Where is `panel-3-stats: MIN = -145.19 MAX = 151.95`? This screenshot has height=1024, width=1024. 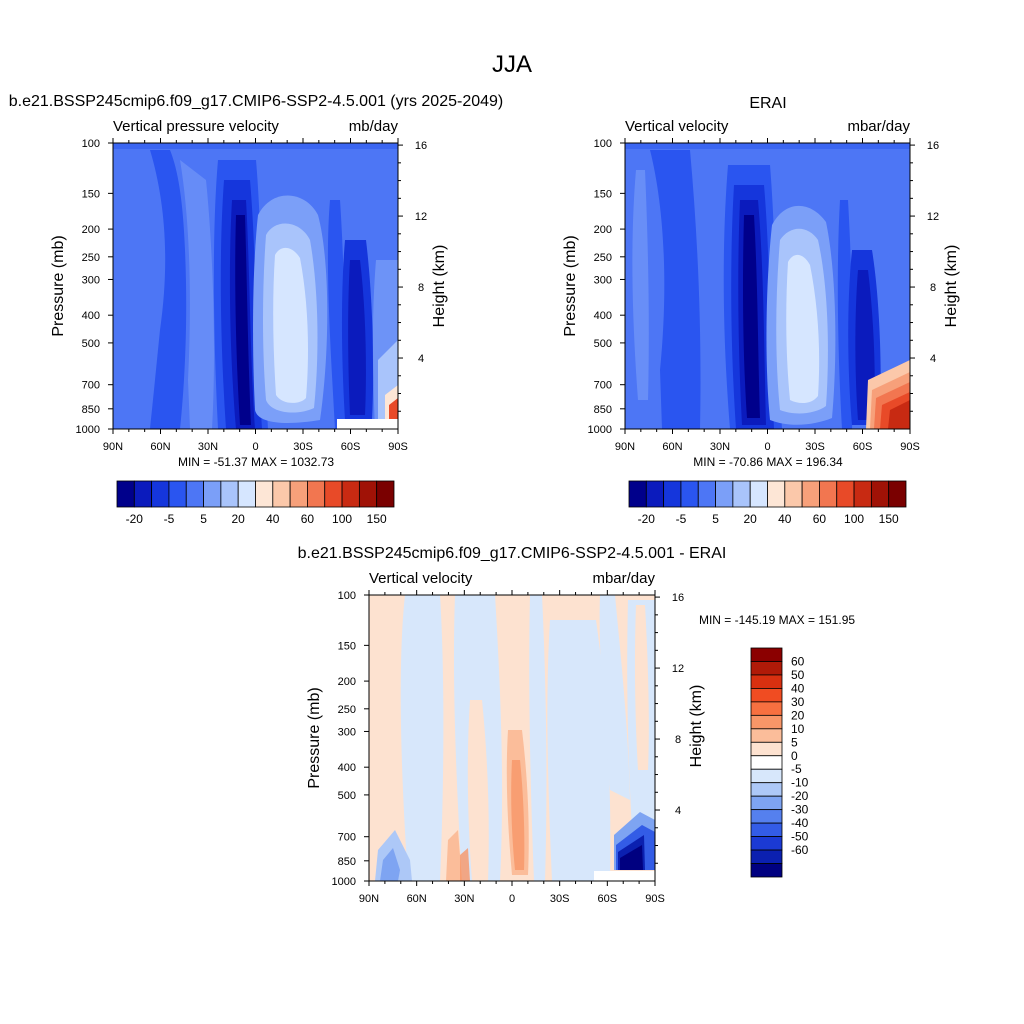 panel-3-stats: MIN = -145.19 MAX = 151.95 is located at coordinates (777, 620).